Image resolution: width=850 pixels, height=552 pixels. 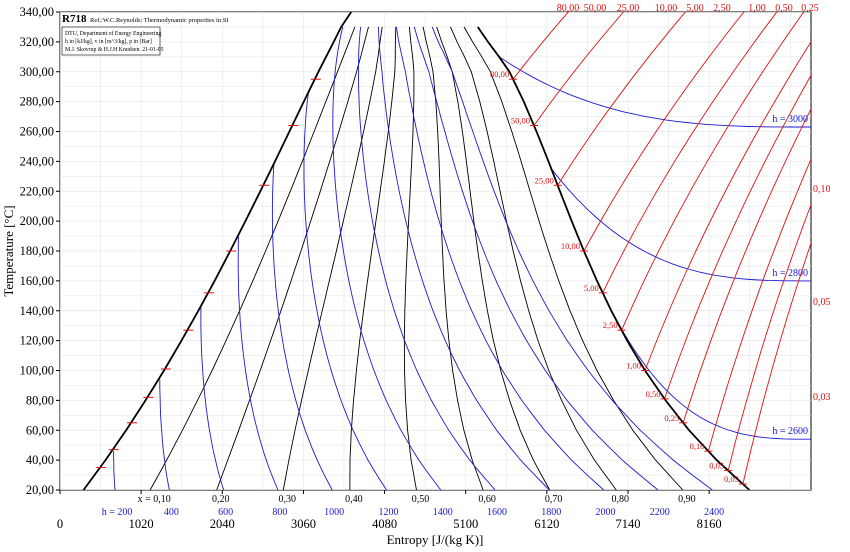 I want to click on enthalpy-label: 1000, so click(x=334, y=512).